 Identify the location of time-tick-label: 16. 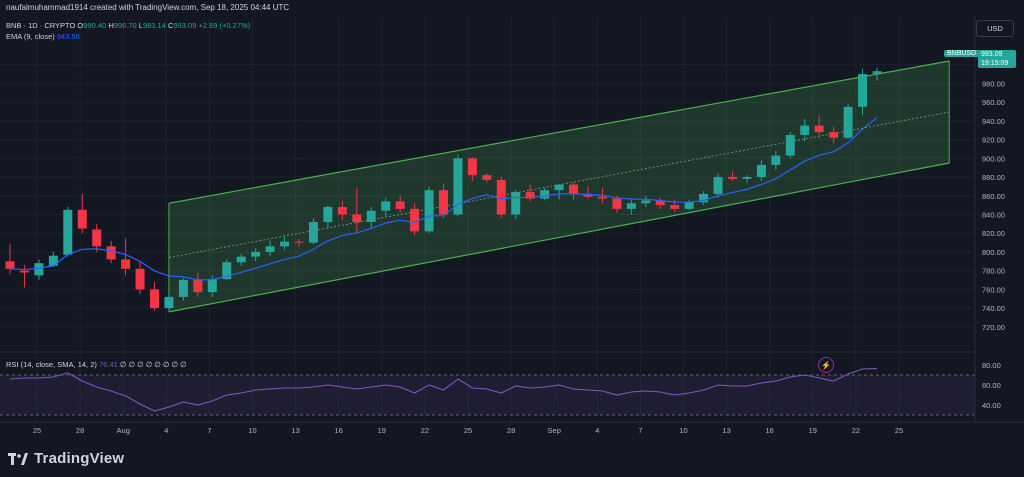
(339, 430).